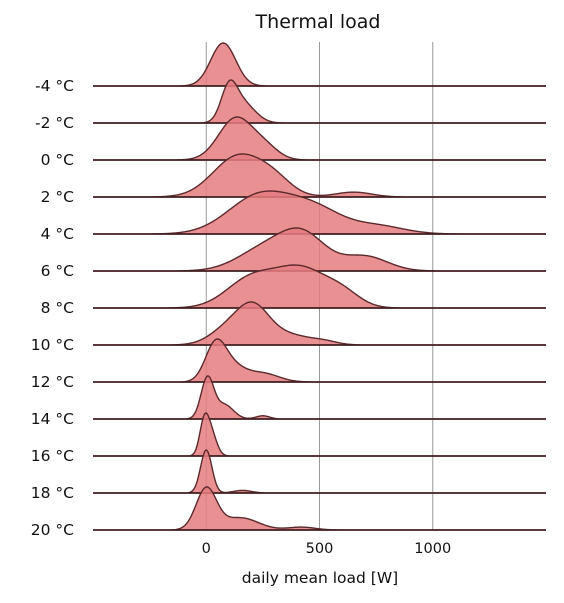 The image size is (564, 603). Describe the element at coordinates (52, 456) in the screenshot. I see `y-tick-label: 16 °C` at that location.